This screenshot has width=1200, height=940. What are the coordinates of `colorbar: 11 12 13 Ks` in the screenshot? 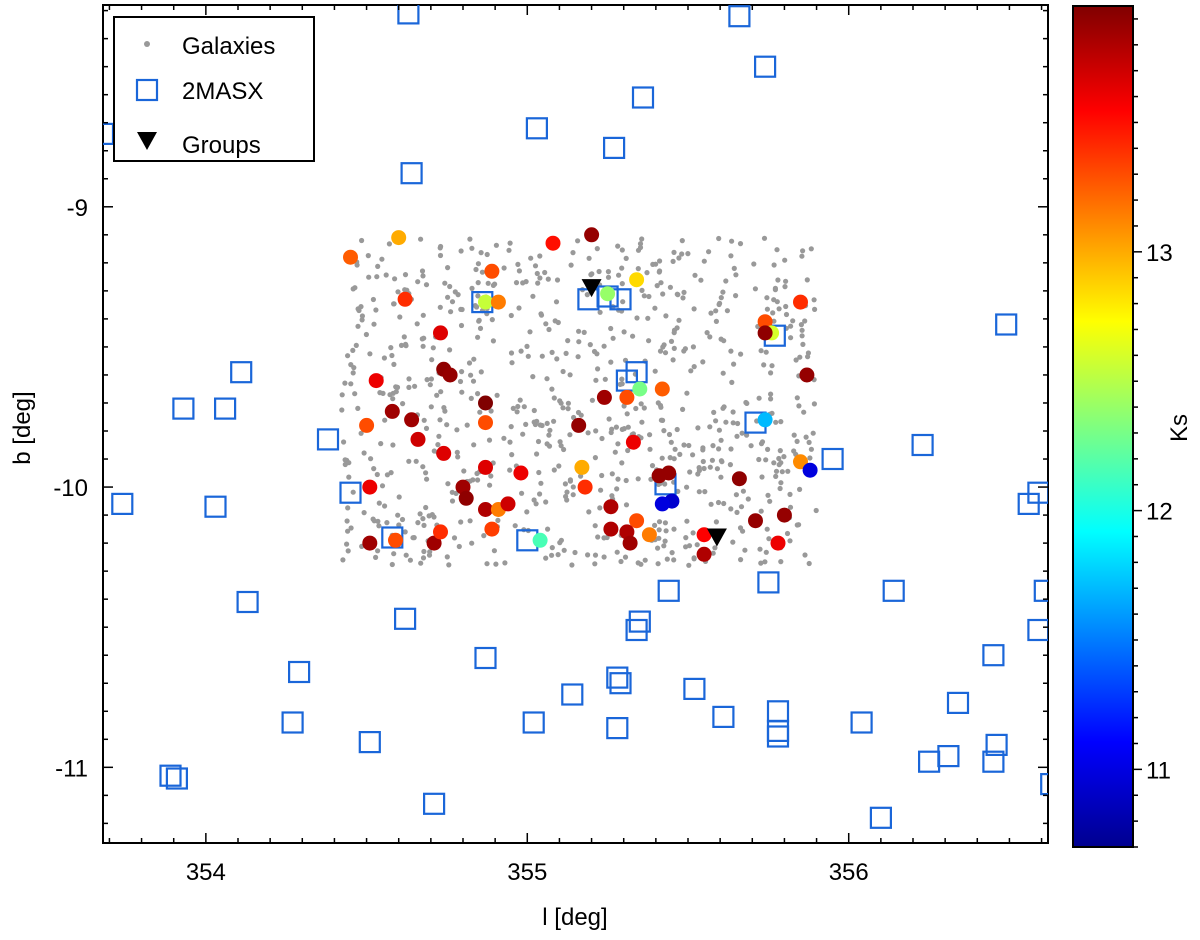 It's located at (1132, 426).